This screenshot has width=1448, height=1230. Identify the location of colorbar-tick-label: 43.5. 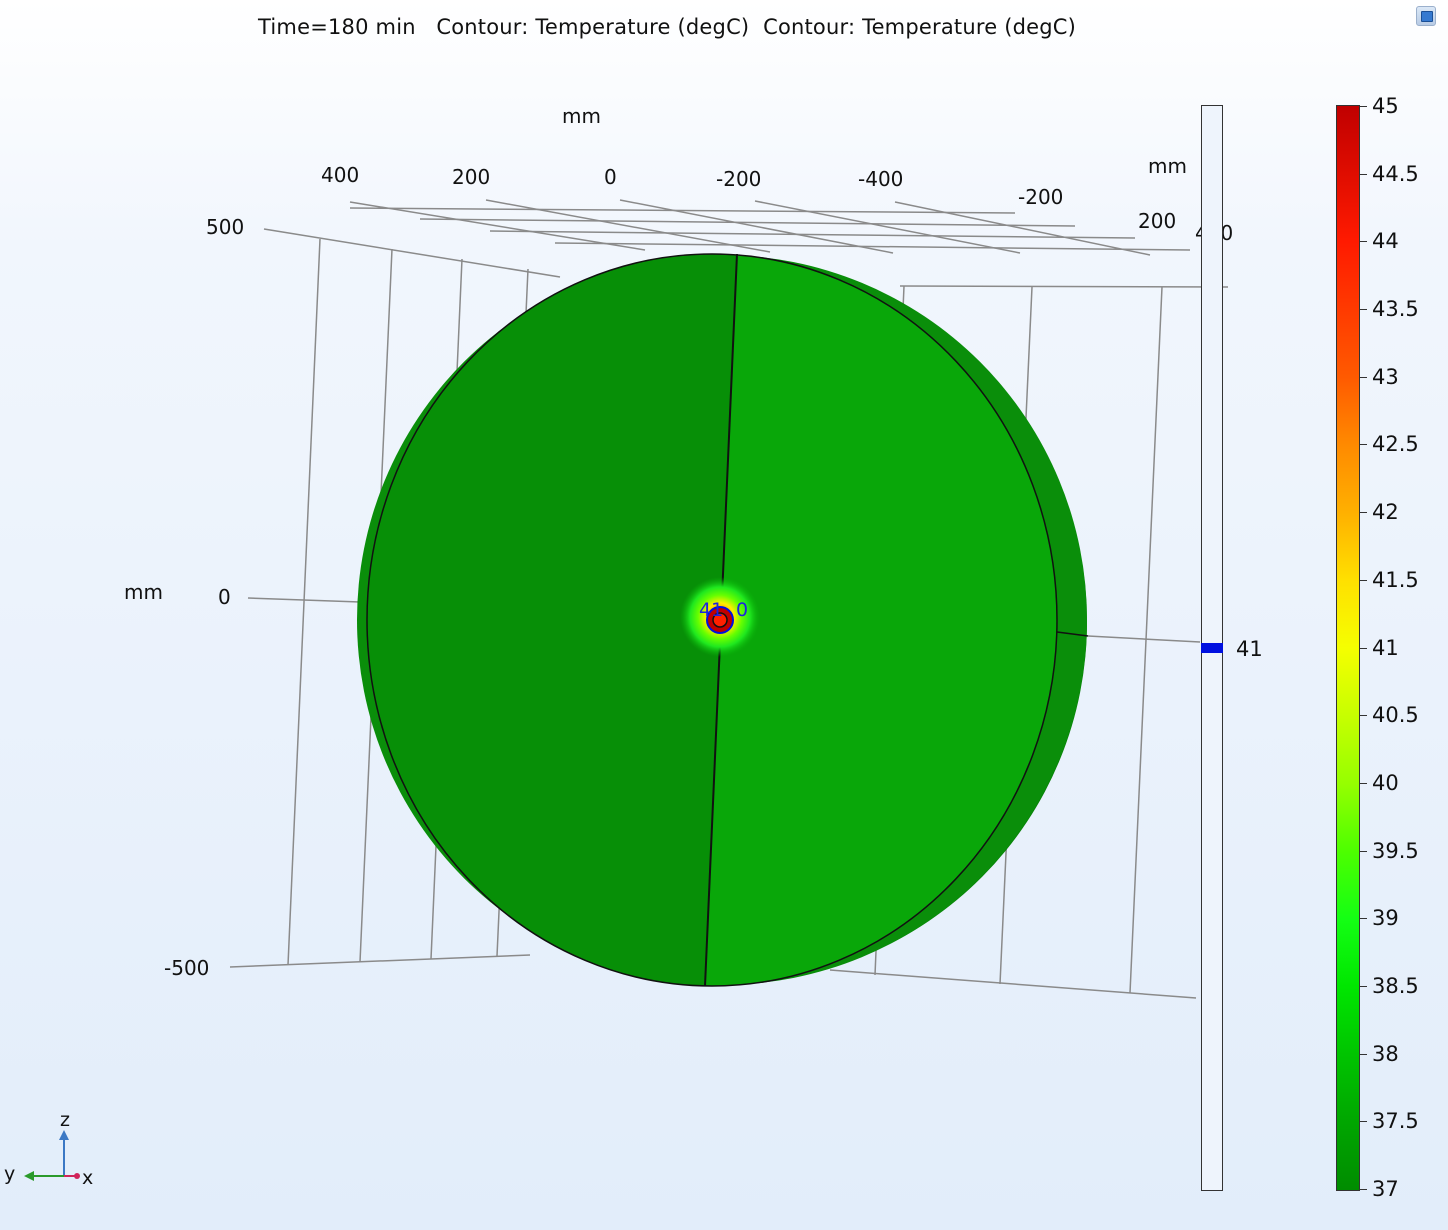
(1395, 309).